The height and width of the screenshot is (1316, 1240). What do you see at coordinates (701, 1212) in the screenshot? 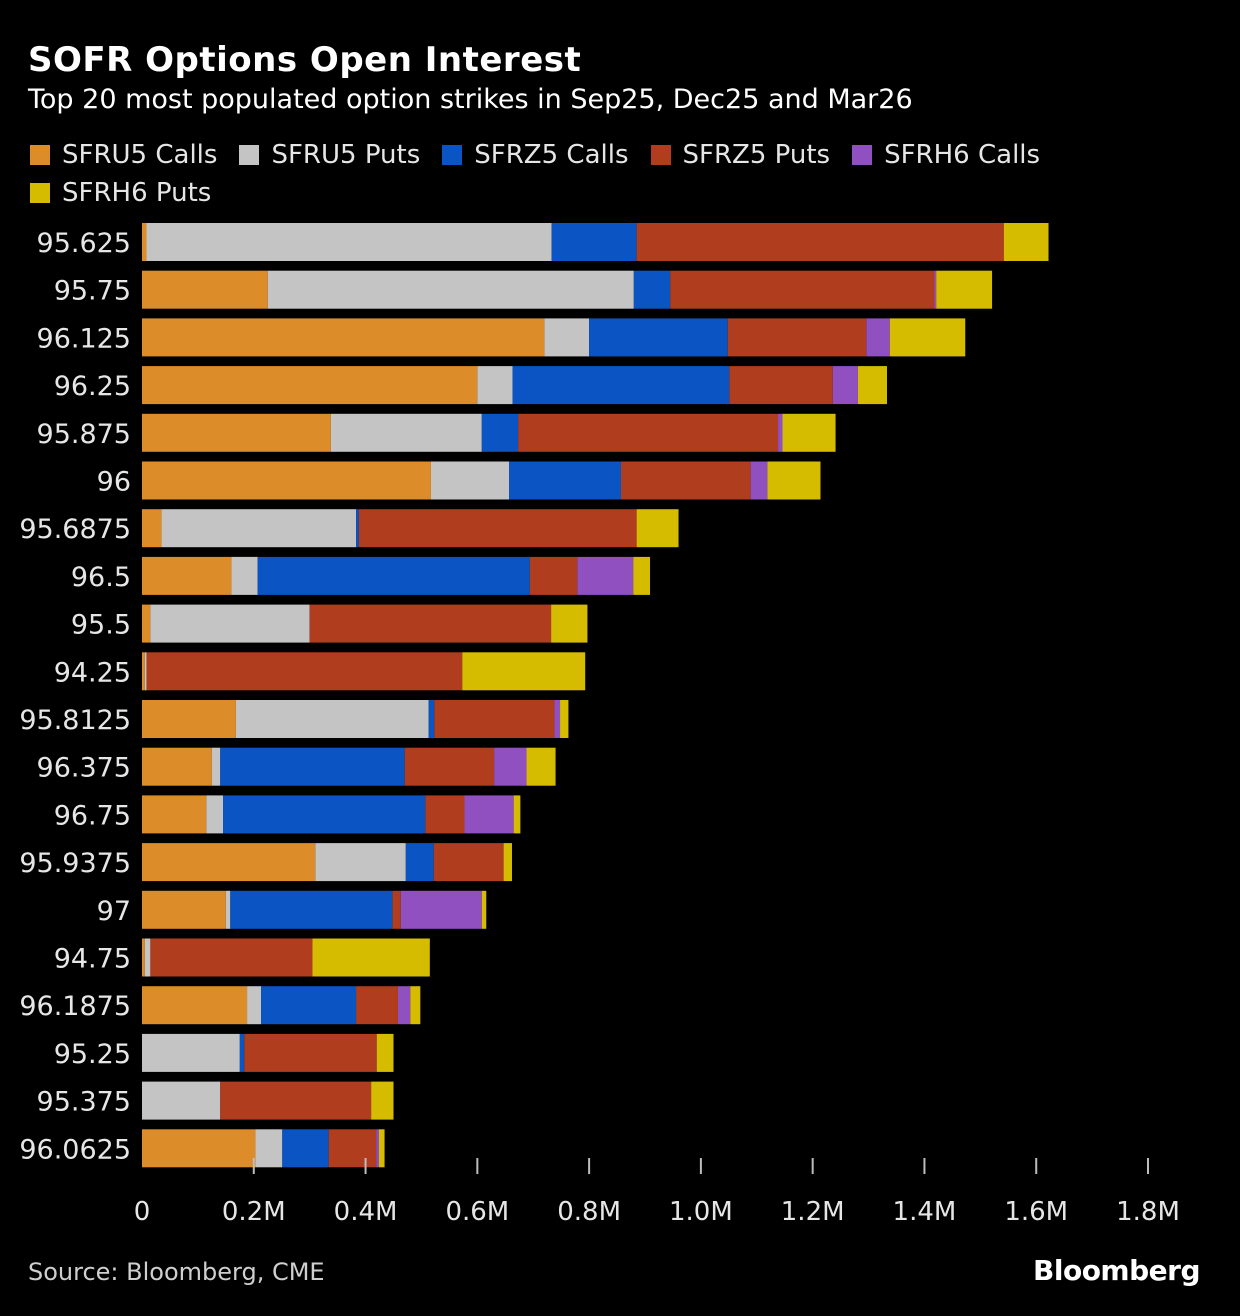
I see `x-tick-label: 1.0M` at bounding box center [701, 1212].